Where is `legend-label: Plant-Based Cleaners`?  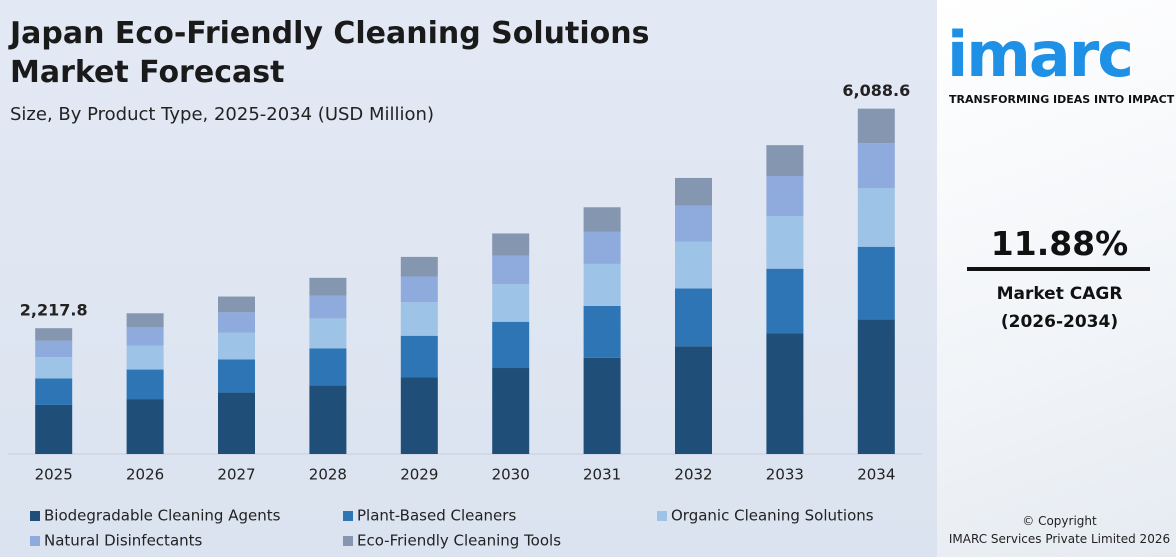
legend-label: Plant-Based Cleaners is located at coordinates (436, 516).